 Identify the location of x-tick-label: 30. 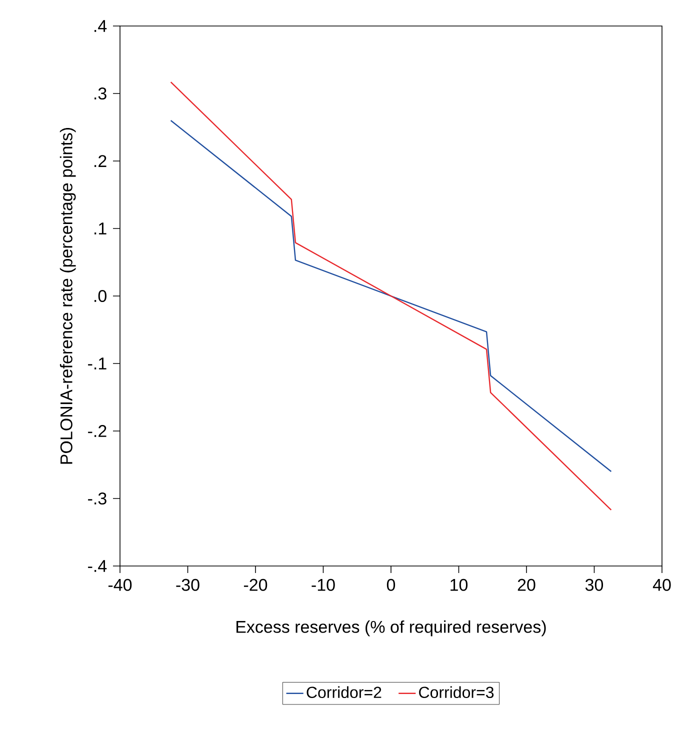
(594, 584).